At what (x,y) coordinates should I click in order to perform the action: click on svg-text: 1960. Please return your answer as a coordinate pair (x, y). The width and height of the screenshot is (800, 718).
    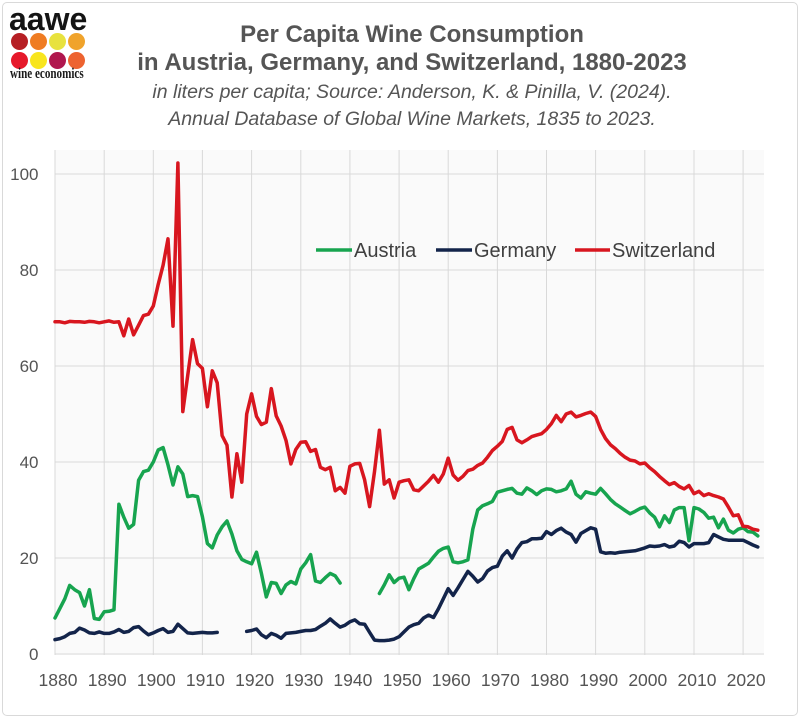
    Looking at the image, I should click on (451, 680).